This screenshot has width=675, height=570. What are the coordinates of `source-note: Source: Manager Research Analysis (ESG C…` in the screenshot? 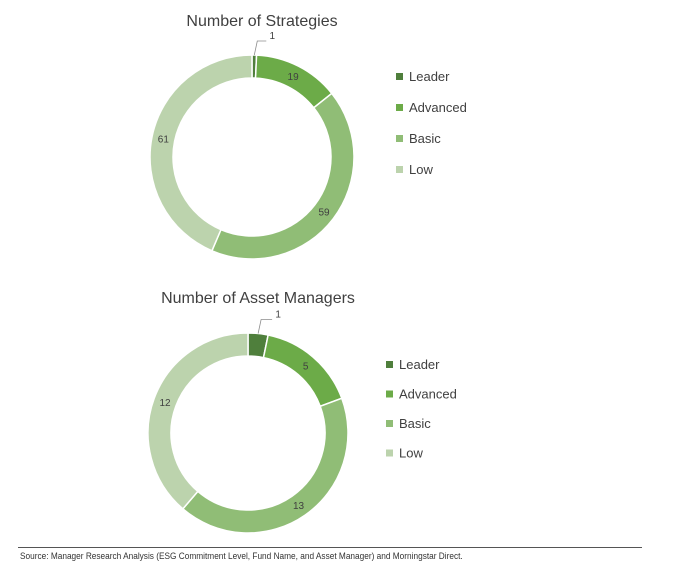 It's located at (241, 556).